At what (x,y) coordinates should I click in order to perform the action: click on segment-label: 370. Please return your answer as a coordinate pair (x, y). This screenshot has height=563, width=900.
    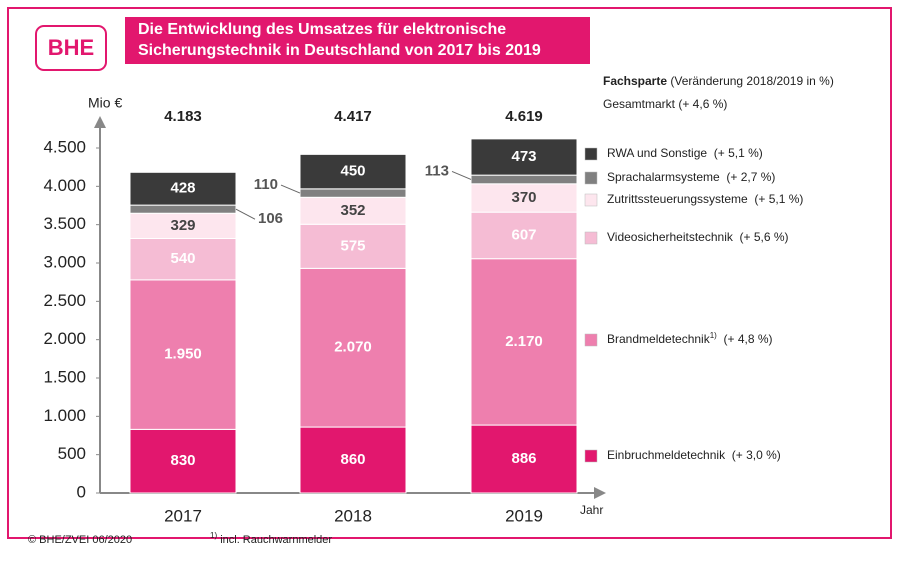
    Looking at the image, I should click on (523, 197).